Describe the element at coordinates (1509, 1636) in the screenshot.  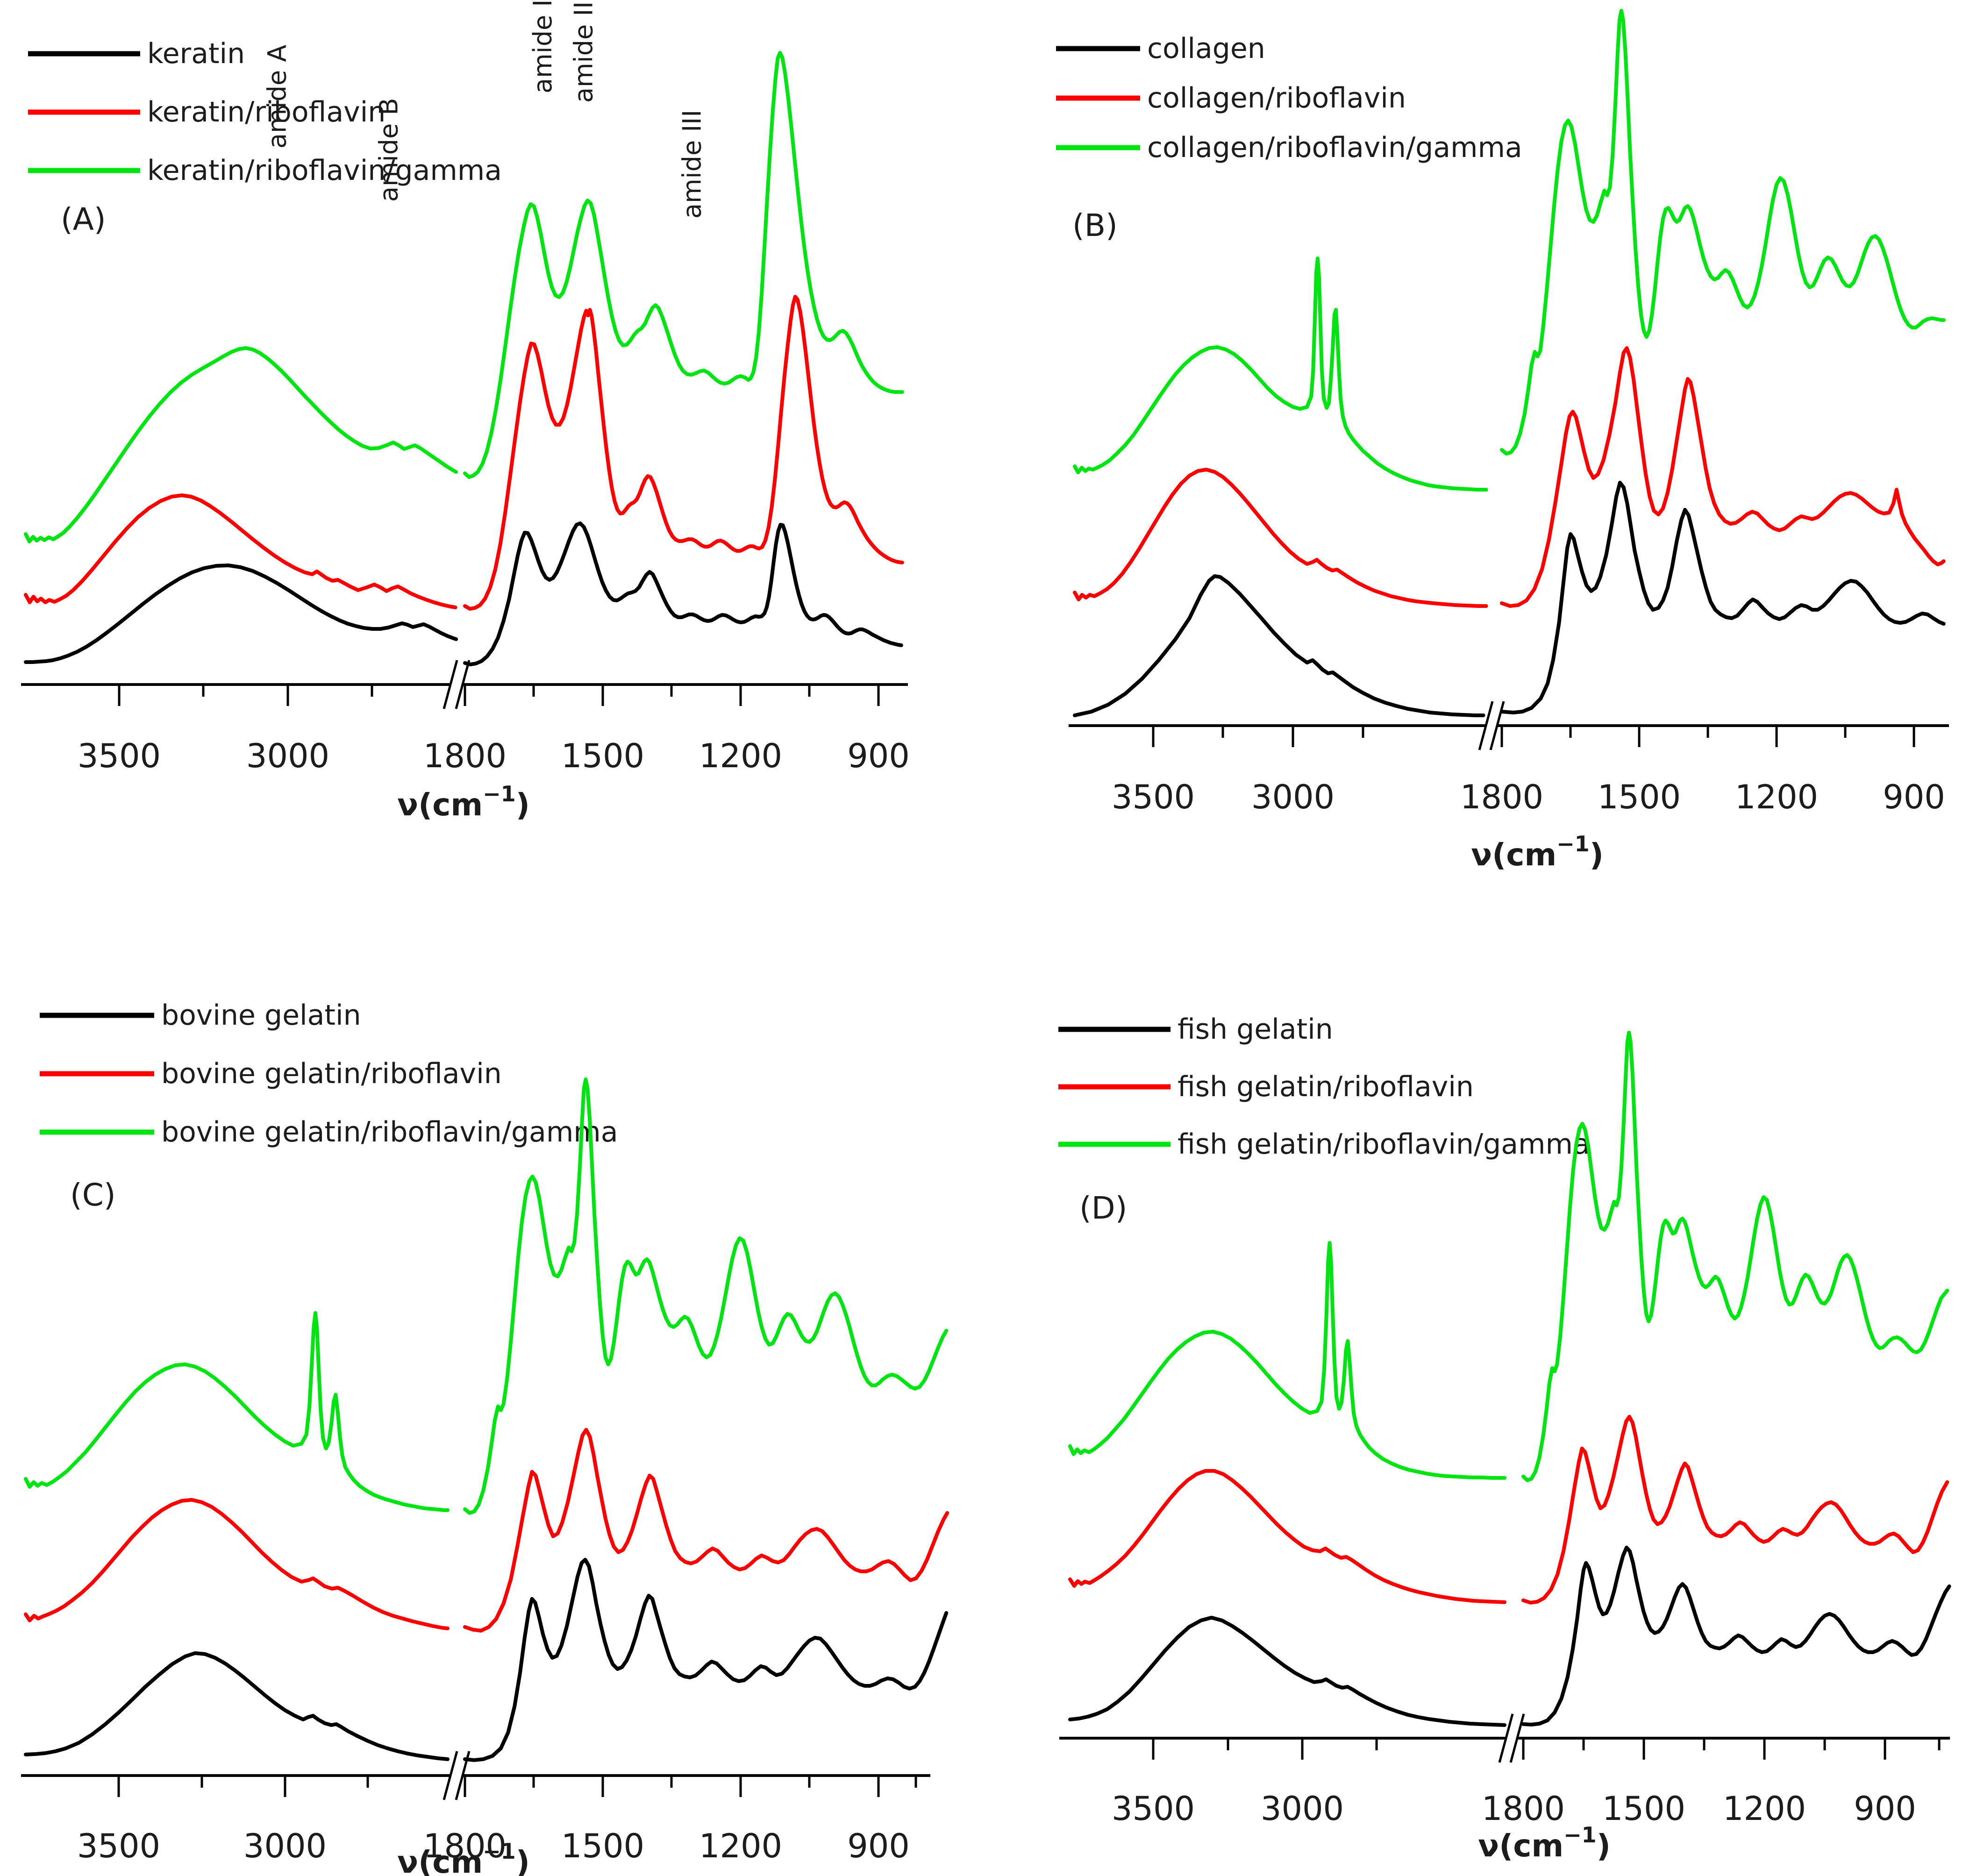
I see `curve-fish-gelatin` at that location.